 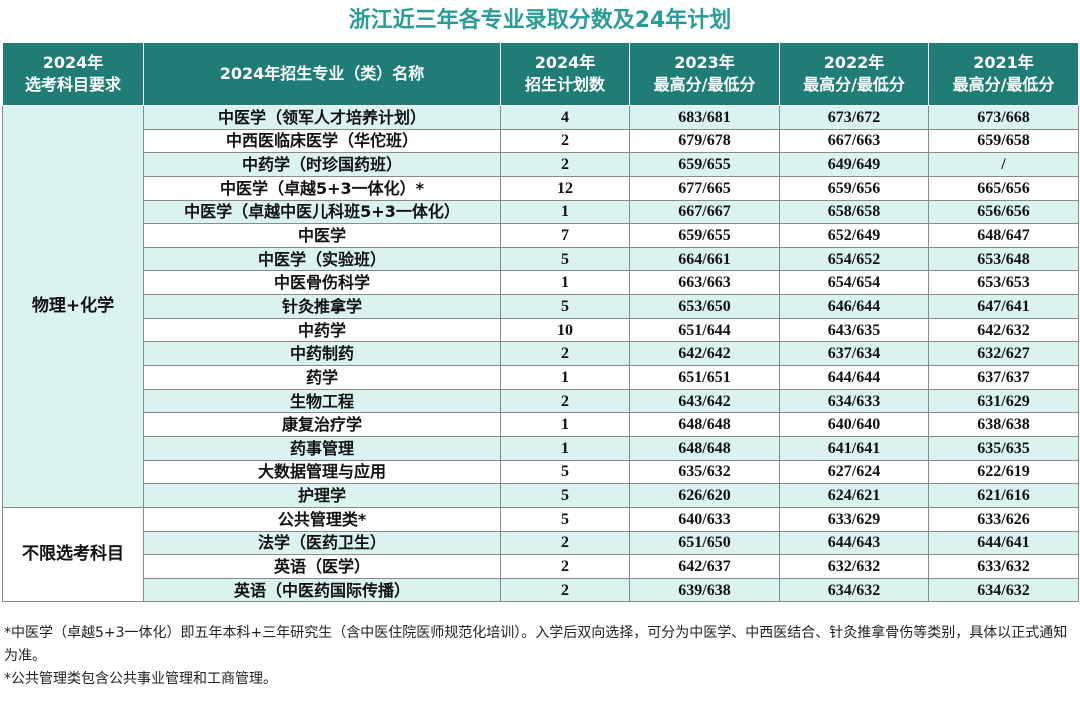 What do you see at coordinates (322, 259) in the screenshot?
I see `major-name-cell: 中医学（实验班）` at bounding box center [322, 259].